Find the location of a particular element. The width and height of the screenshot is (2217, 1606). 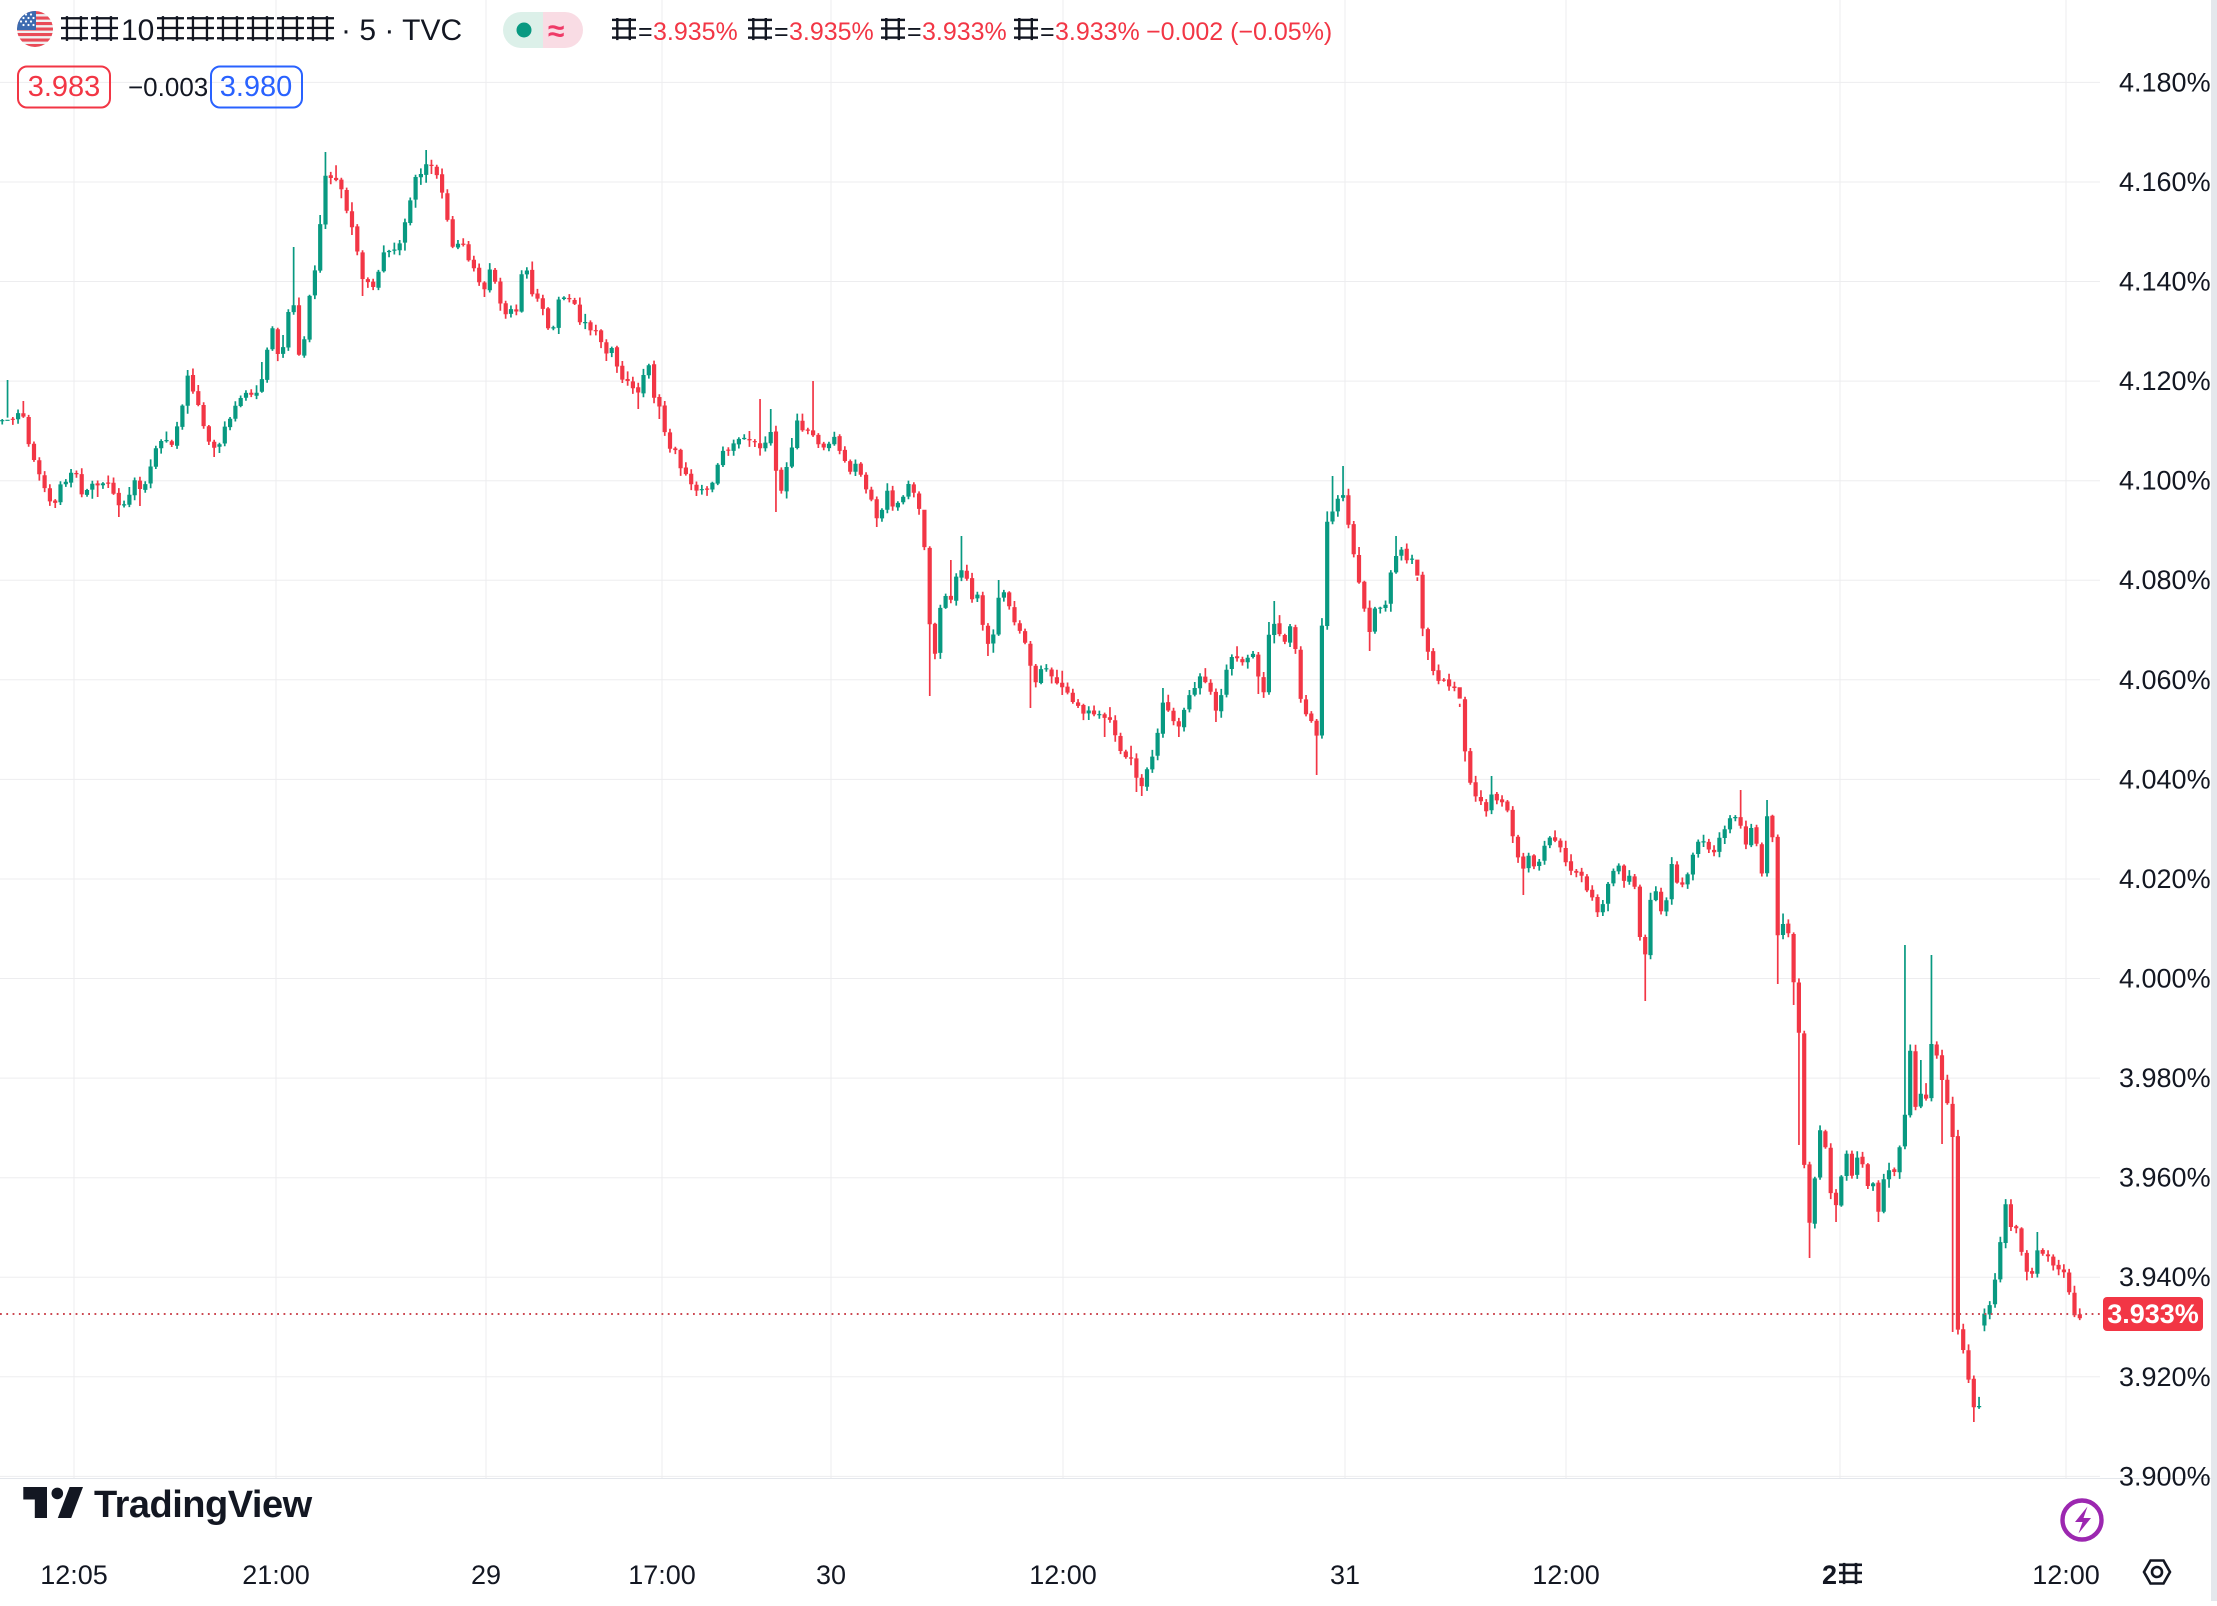

svg-text: 31 is located at coordinates (1345, 1575).